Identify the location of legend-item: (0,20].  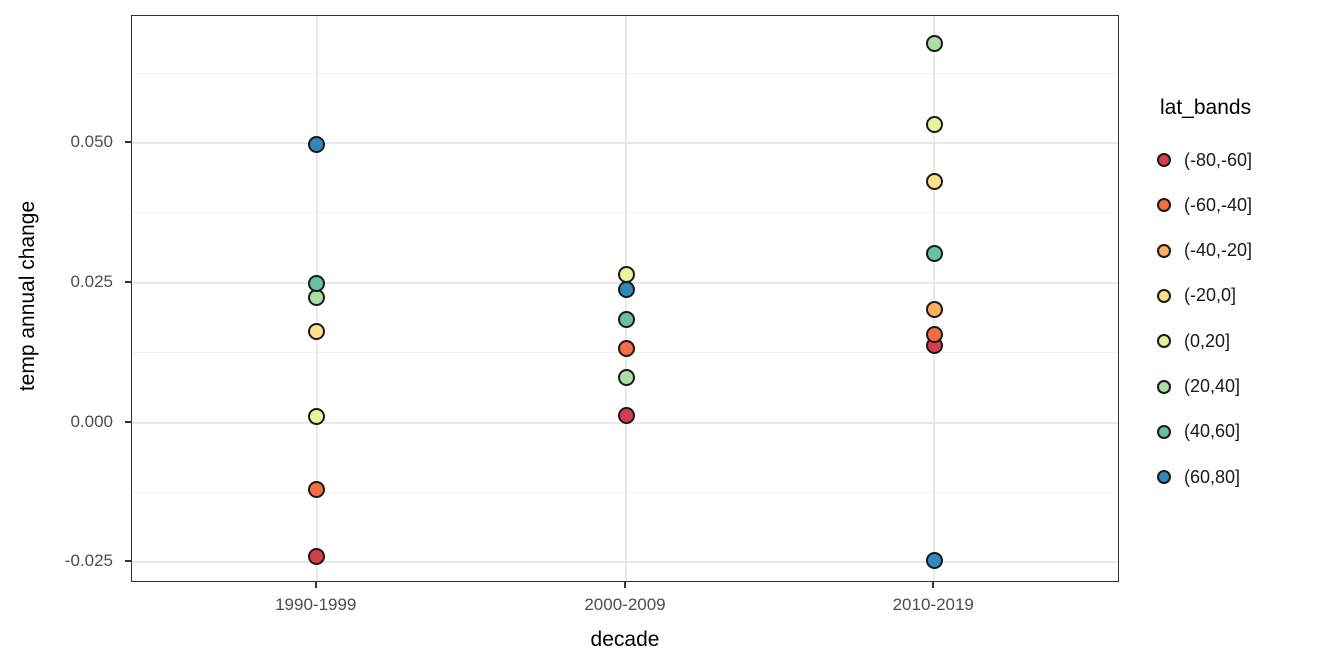
(1193, 341).